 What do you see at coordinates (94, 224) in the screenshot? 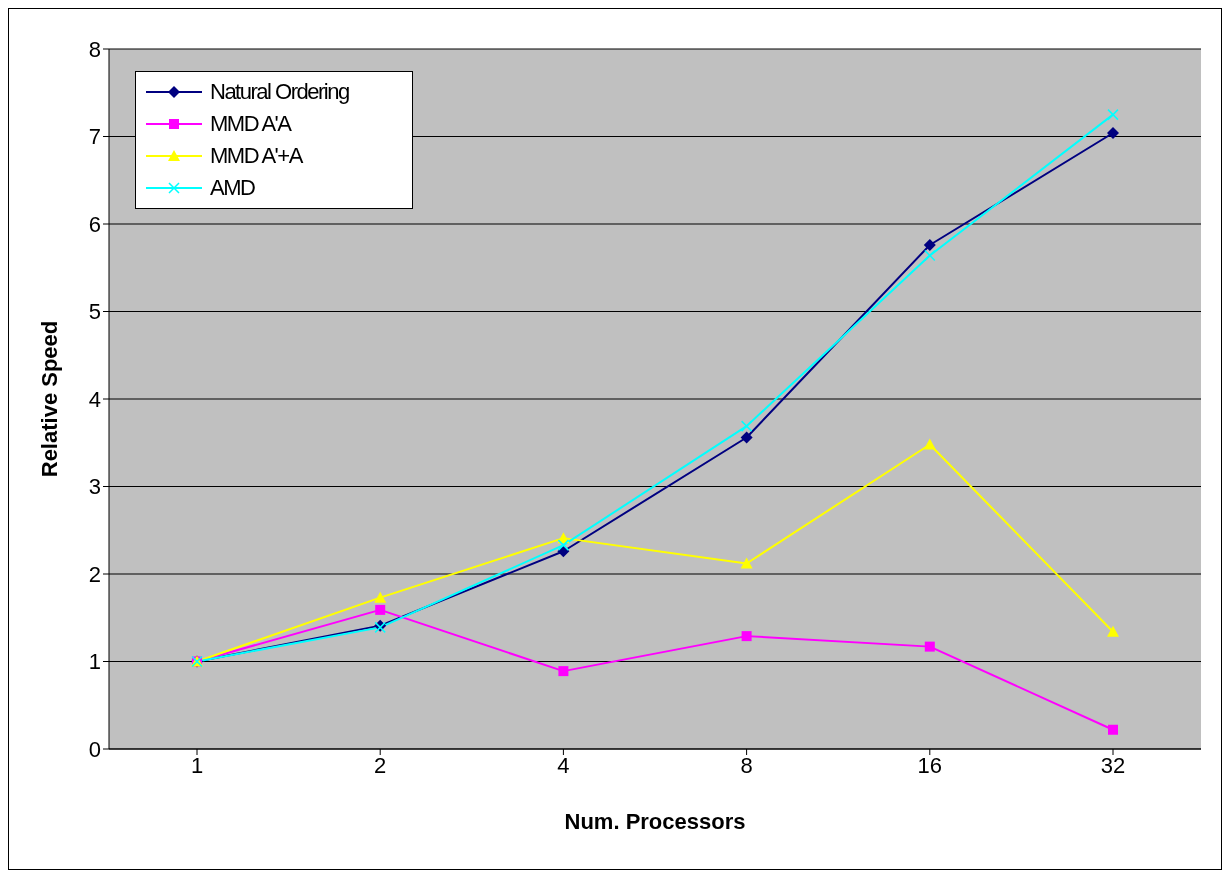
I see `y-tick-label: 6` at bounding box center [94, 224].